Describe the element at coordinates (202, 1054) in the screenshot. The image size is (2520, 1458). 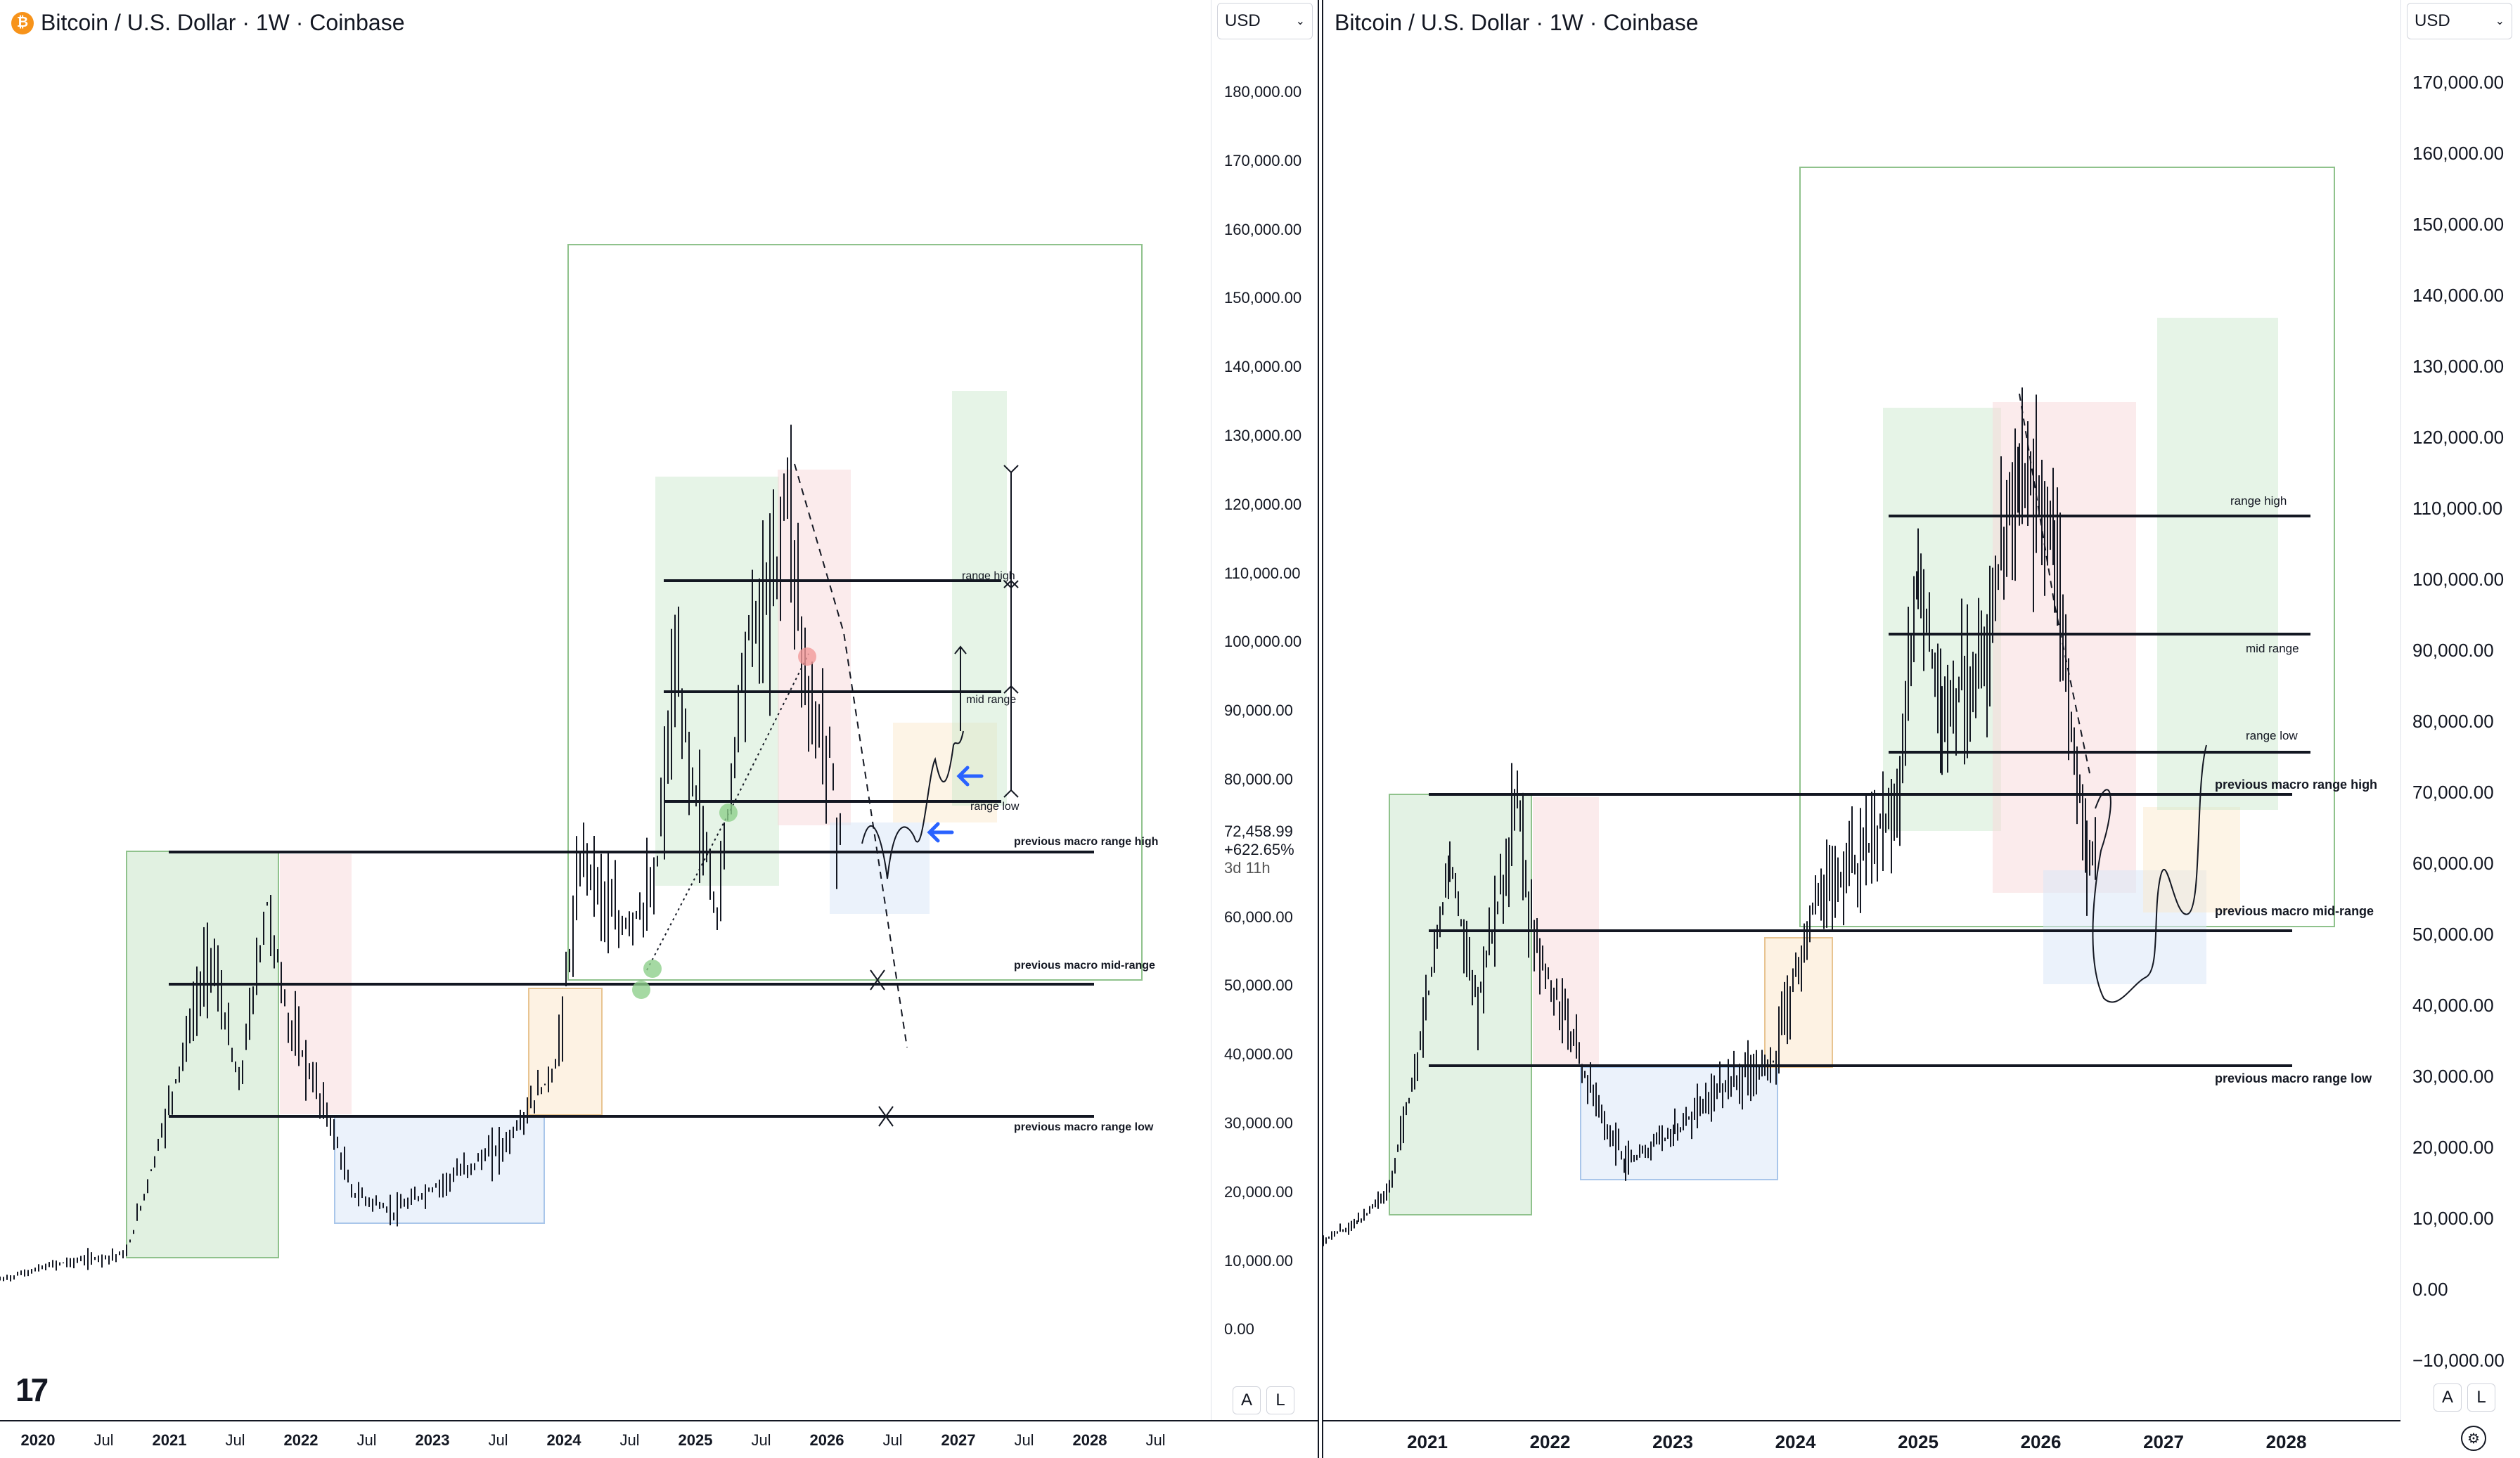
I see `bull-zone-2021` at that location.